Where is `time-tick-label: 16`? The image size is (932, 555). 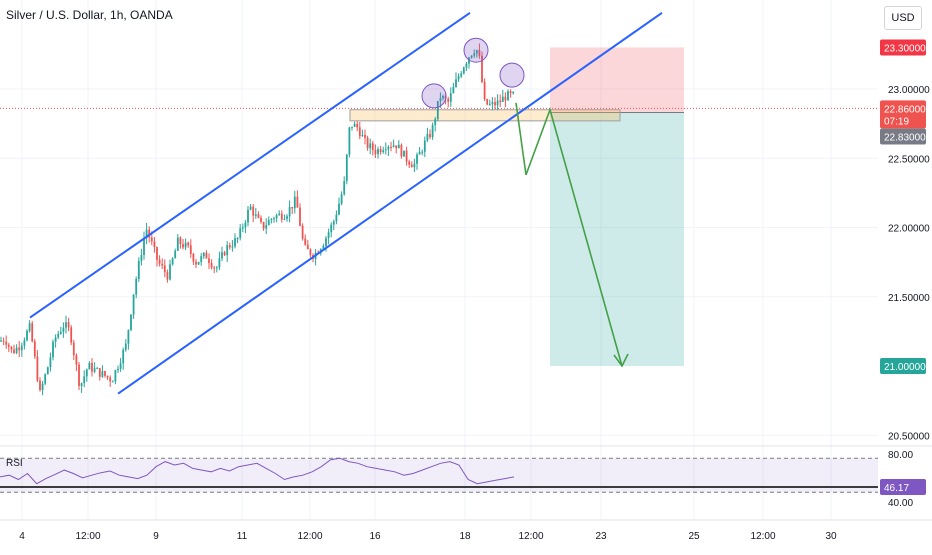 time-tick-label: 16 is located at coordinates (375, 536).